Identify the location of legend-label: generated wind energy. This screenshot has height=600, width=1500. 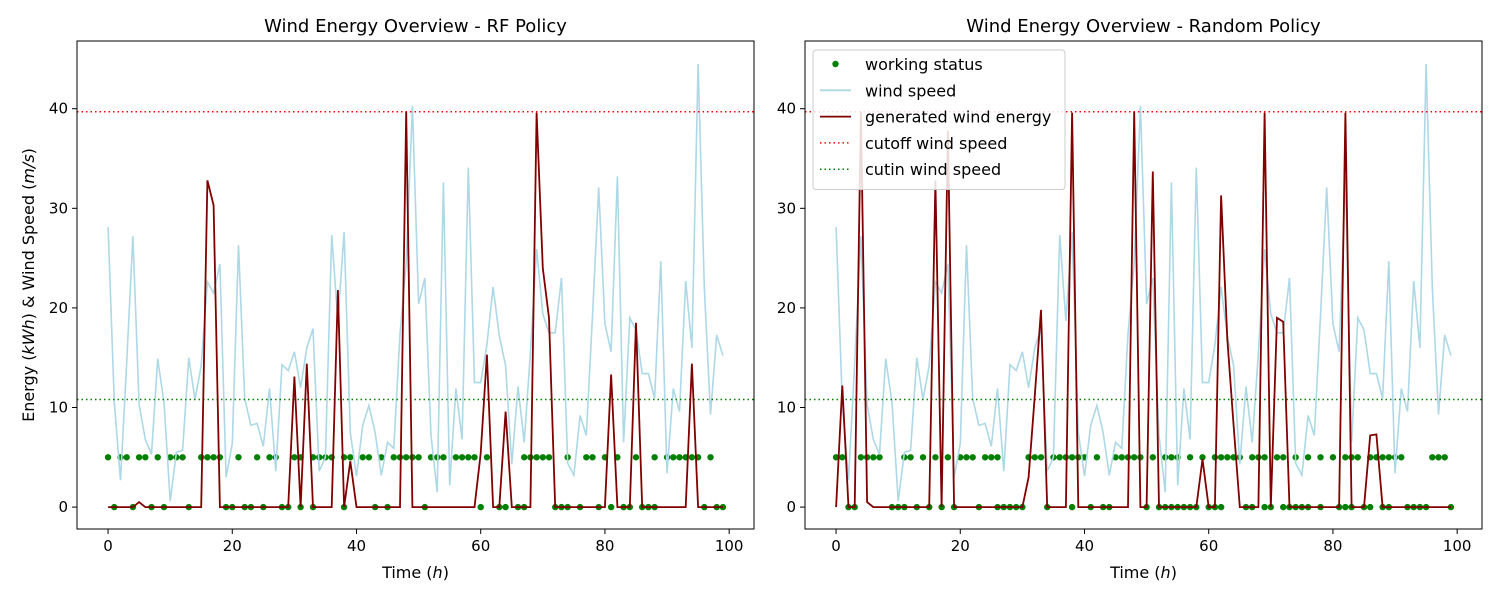
(958, 117).